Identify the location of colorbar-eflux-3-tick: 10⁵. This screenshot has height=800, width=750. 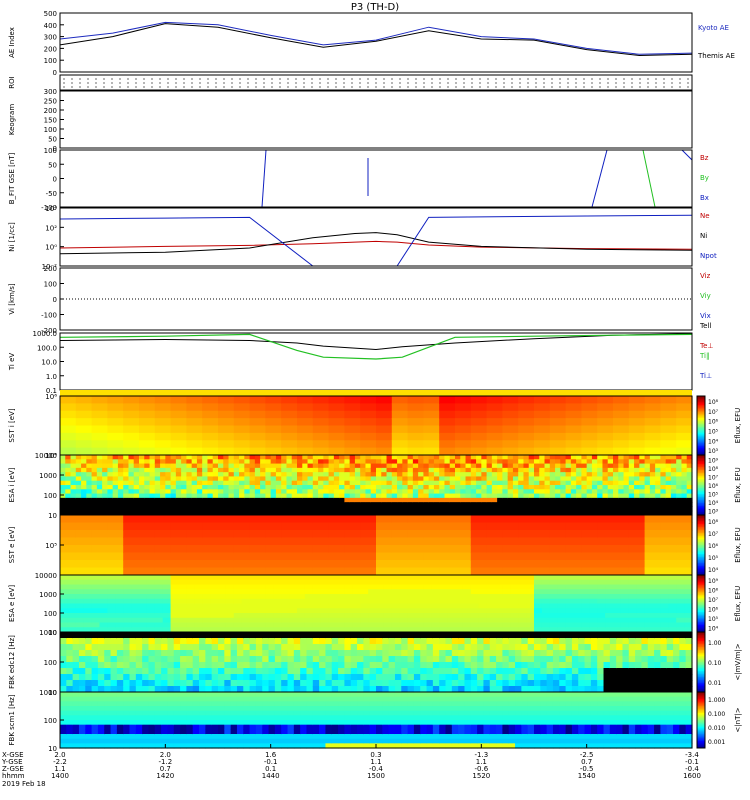
(713, 558).